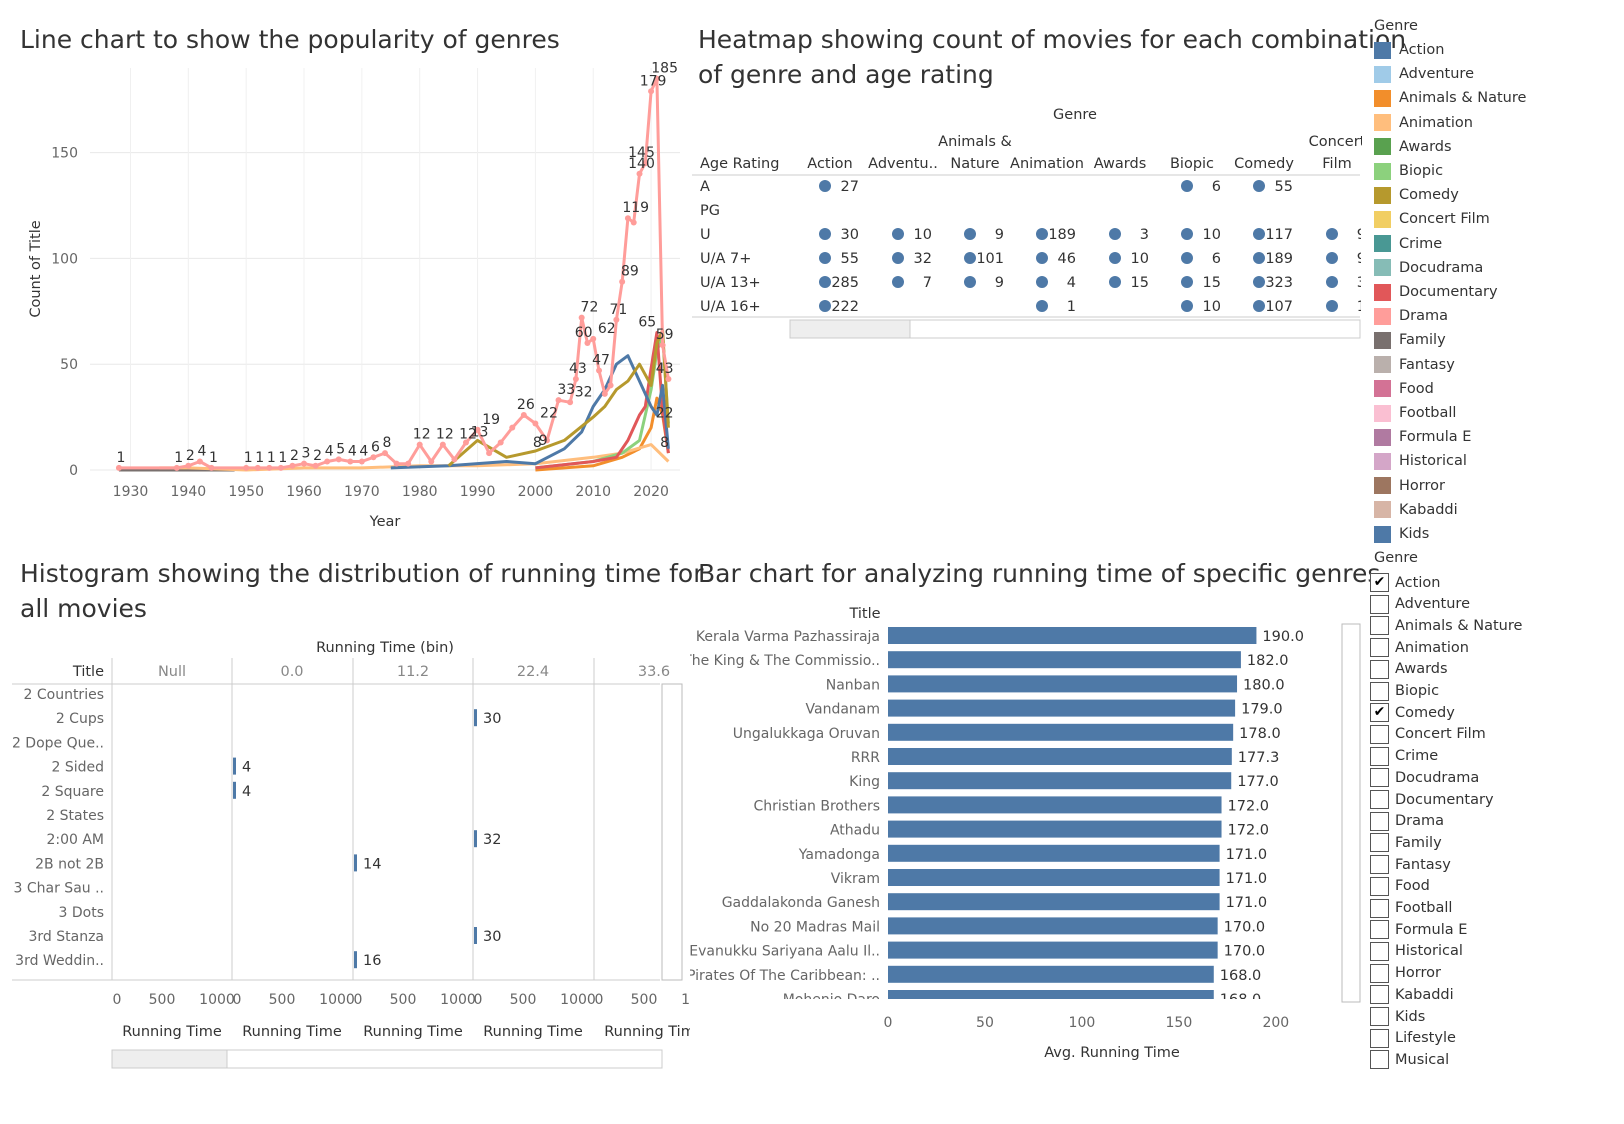 The width and height of the screenshot is (1624, 1124). Describe the element at coordinates (1446, 625) in the screenshot. I see `filter-option: Animals & Nature` at that location.